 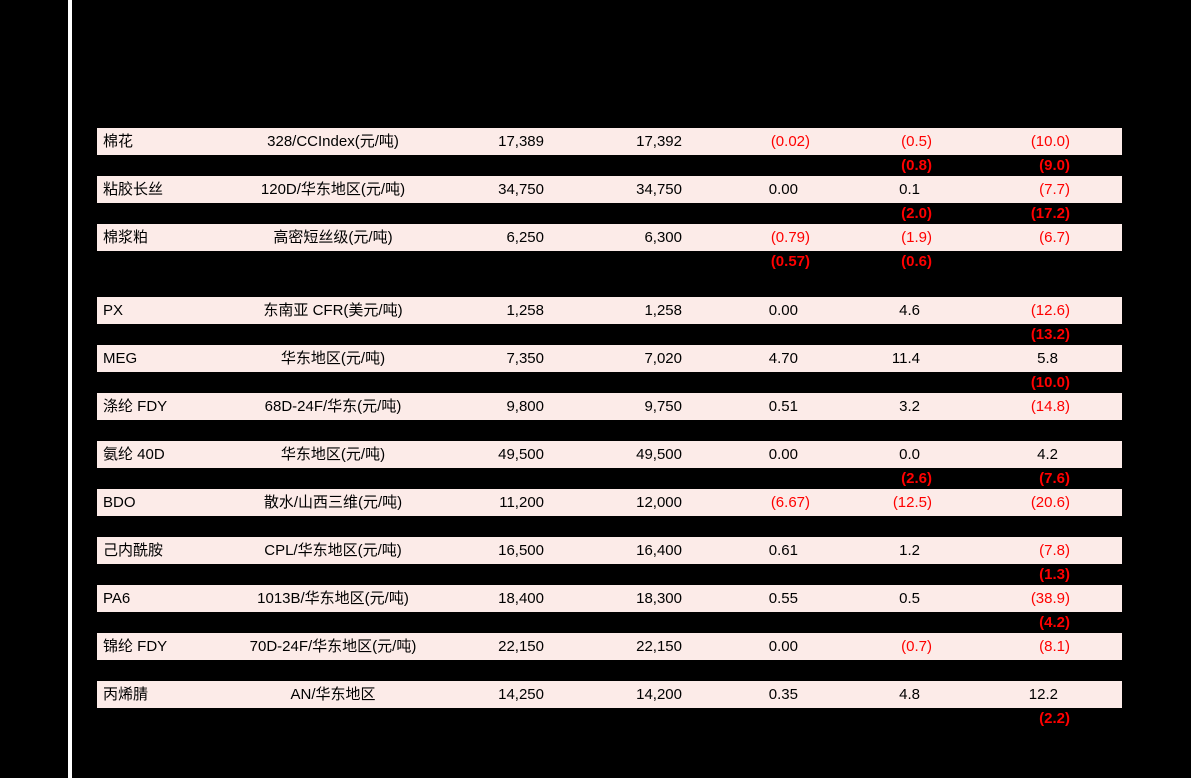 What do you see at coordinates (525, 237) in the screenshot?
I see `price-current: 6,250` at bounding box center [525, 237].